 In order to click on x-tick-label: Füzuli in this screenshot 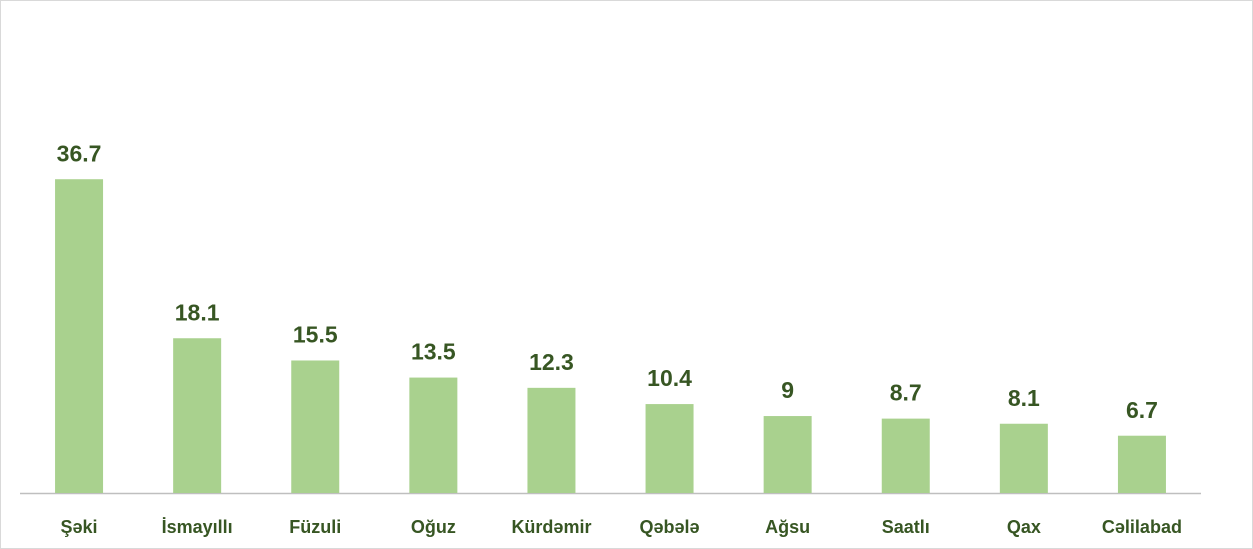, I will do `click(315, 527)`.